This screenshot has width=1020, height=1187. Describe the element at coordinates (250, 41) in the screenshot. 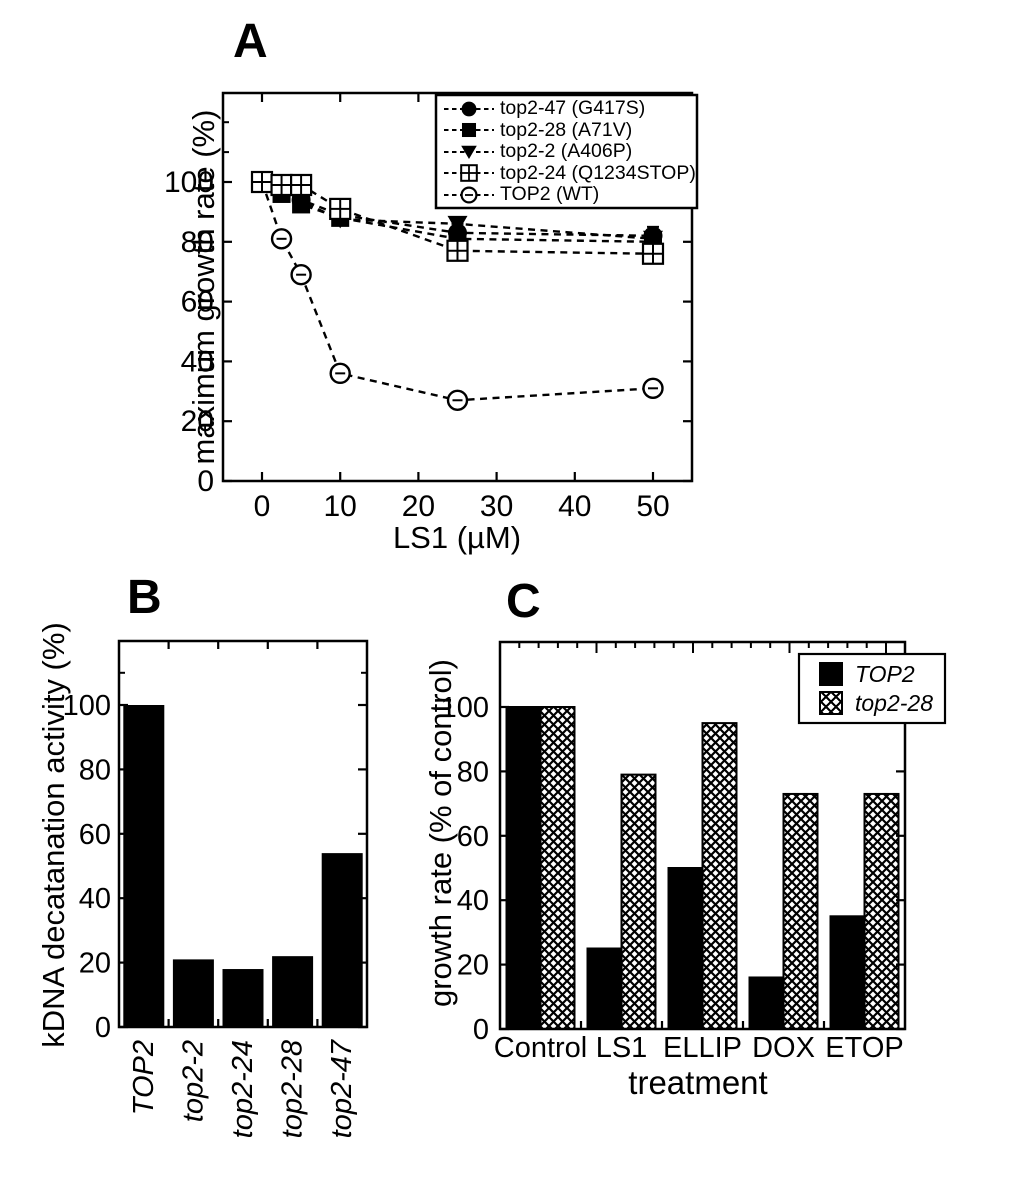

I see `panel-letter-a: A` at that location.